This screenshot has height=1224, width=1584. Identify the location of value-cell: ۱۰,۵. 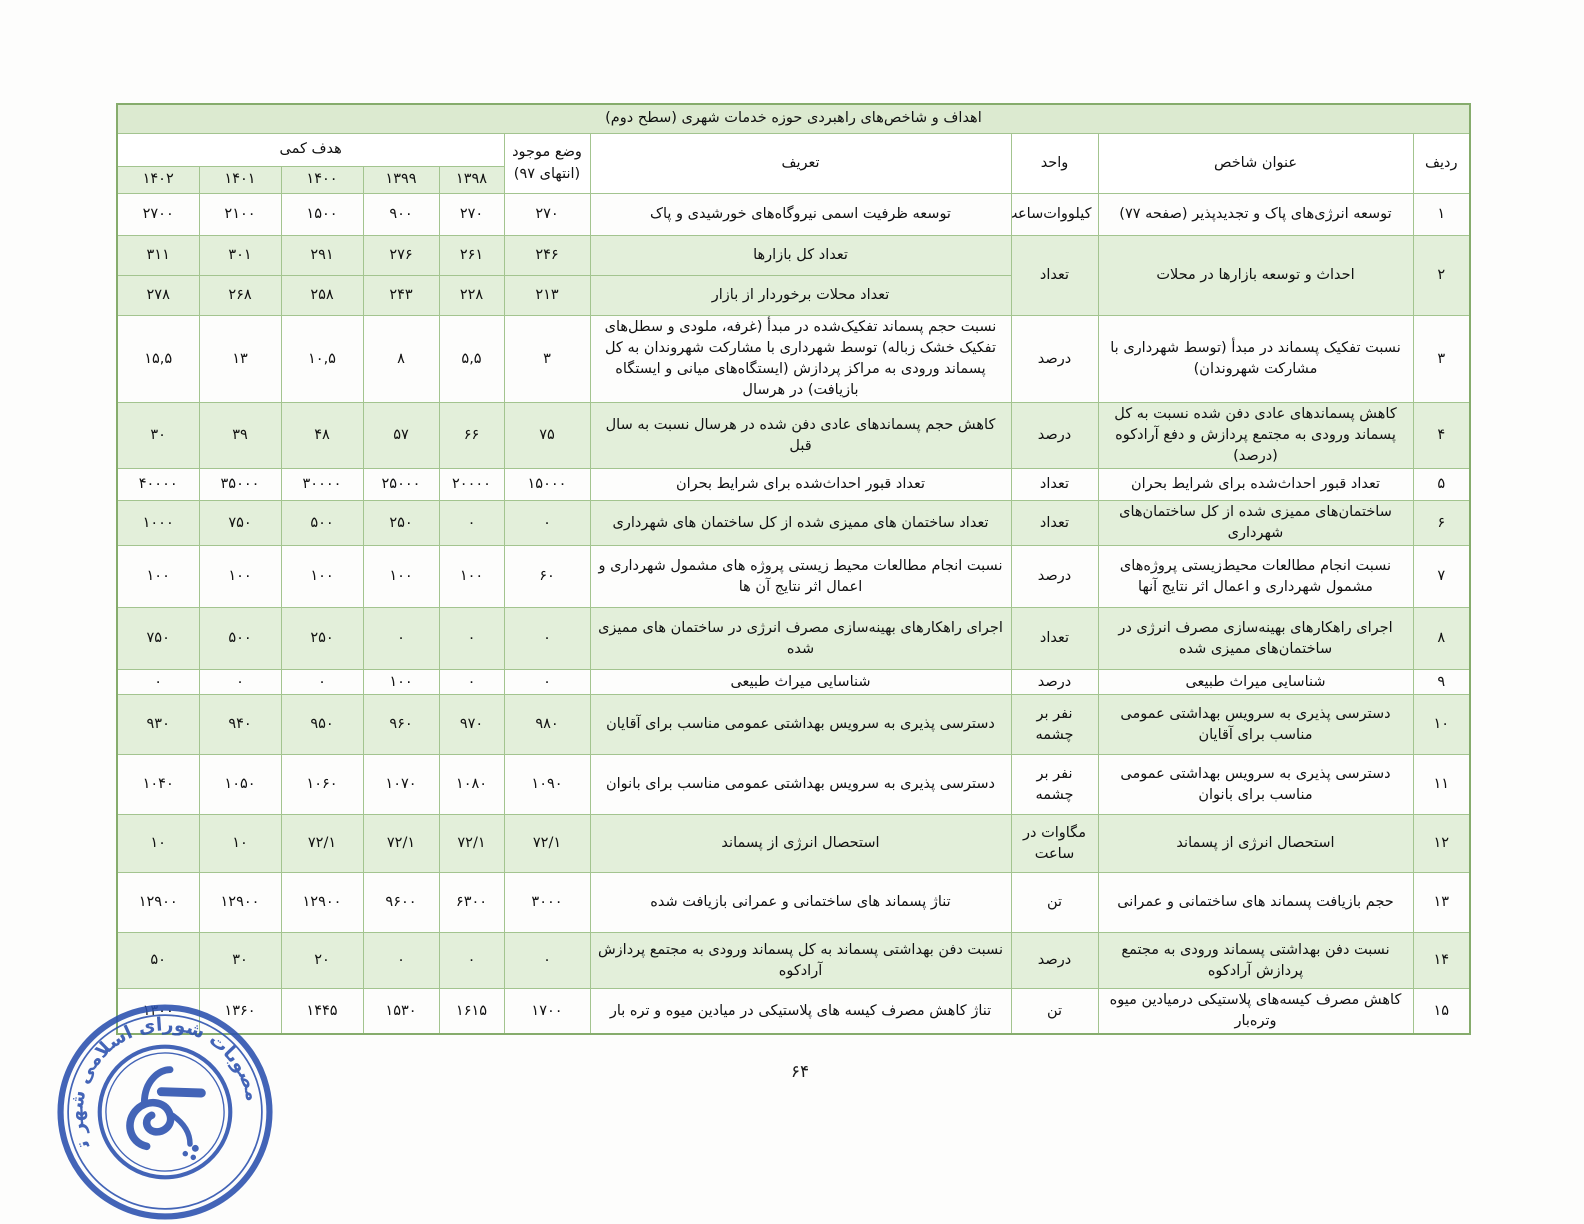
(322, 359).